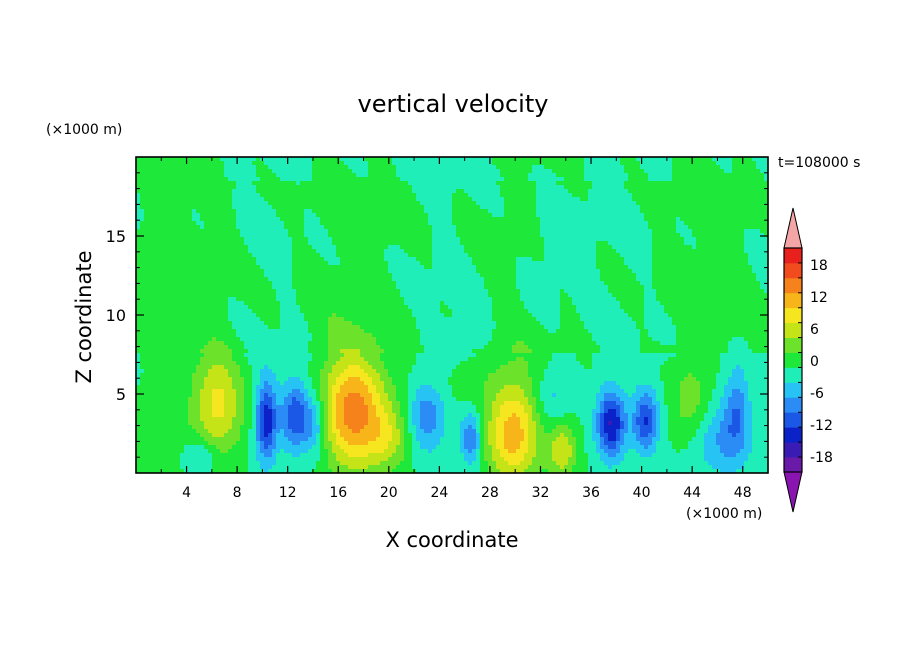  What do you see at coordinates (724, 514) in the screenshot?
I see `x-unit-label: (×1000 m)` at bounding box center [724, 514].